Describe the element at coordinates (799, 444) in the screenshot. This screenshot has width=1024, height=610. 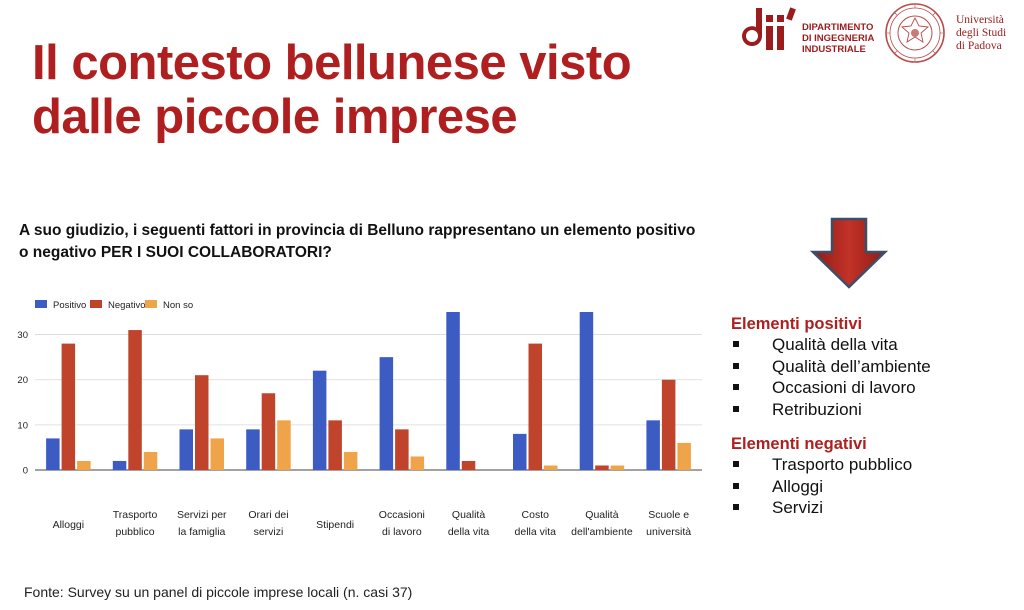
I see `negatives-heading: Elementi negativi` at that location.